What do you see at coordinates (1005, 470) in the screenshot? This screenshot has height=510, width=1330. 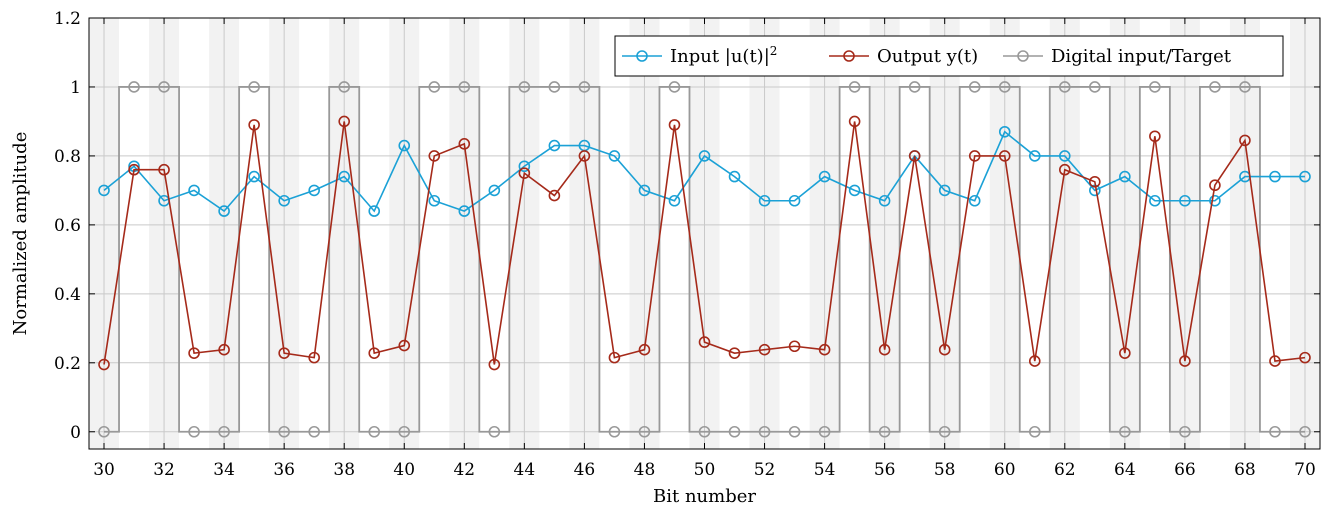 I see `x-tick-label: 60` at bounding box center [1005, 470].